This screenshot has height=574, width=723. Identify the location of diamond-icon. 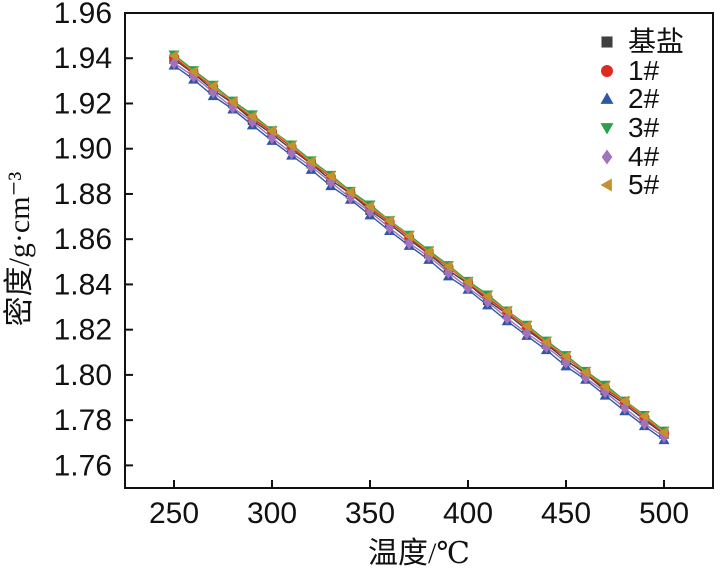
(607, 157).